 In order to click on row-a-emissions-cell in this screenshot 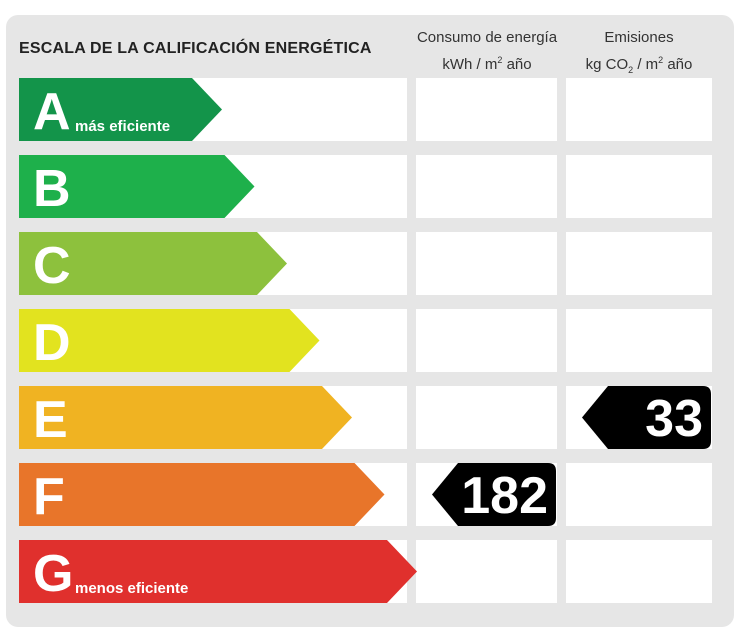, I will do `click(639, 109)`.